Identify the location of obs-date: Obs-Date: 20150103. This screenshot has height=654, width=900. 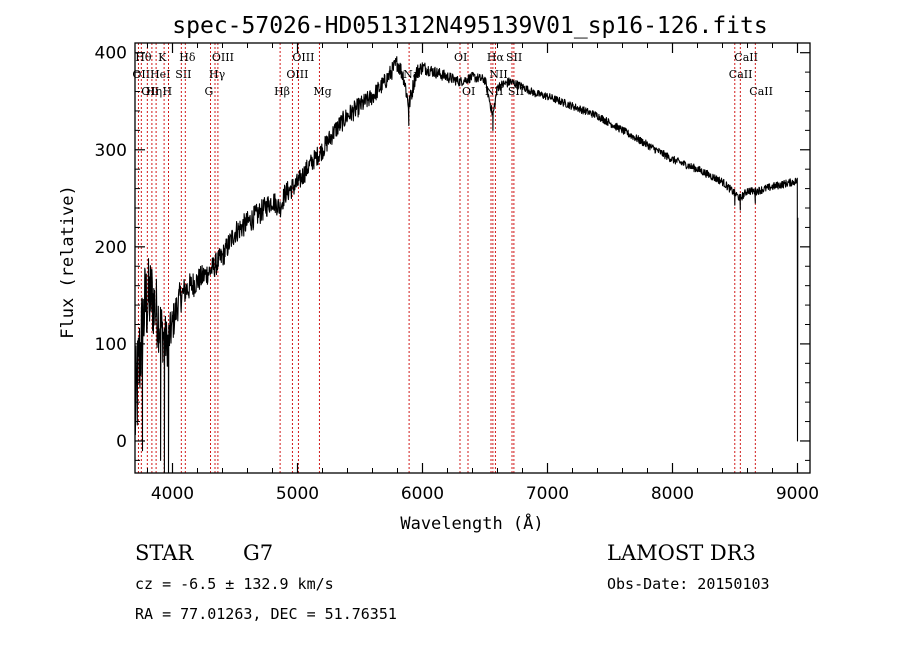
(688, 584).